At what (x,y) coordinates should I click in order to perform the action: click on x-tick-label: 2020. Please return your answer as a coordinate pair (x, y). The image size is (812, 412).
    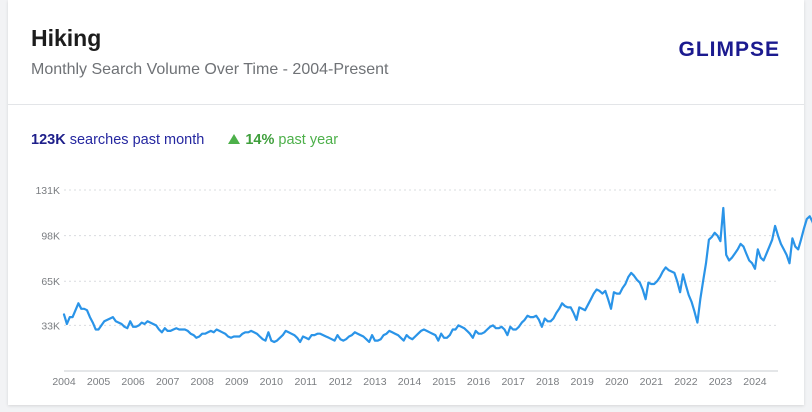
    Looking at the image, I should click on (617, 382).